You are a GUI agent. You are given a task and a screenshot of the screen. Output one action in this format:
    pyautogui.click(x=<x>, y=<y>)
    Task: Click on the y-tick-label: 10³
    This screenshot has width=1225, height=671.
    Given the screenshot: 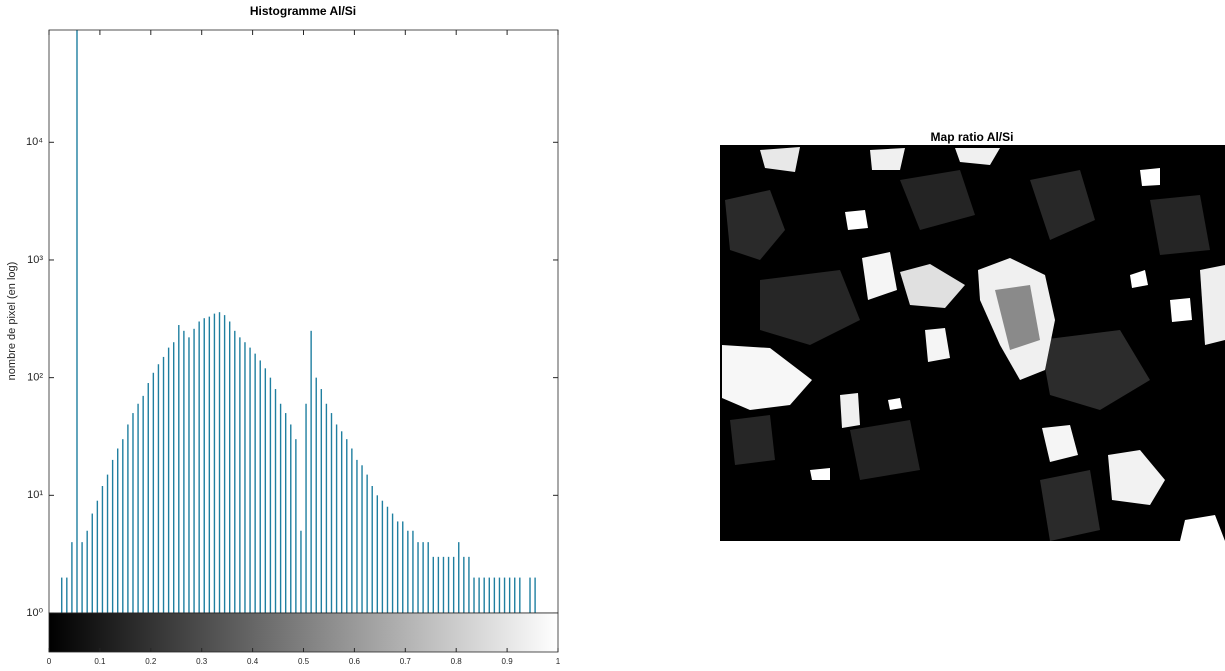 What is the action you would take?
    pyautogui.click(x=35, y=260)
    